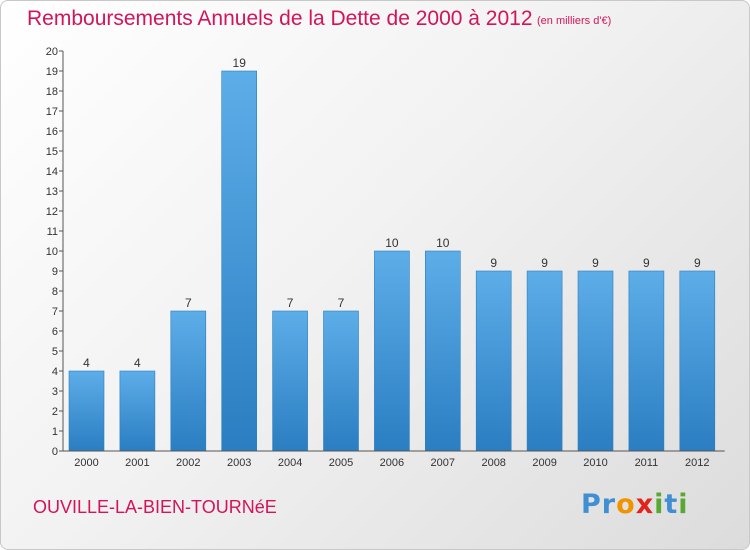 The height and width of the screenshot is (550, 750). I want to click on value-label-2011: 9, so click(646, 263).